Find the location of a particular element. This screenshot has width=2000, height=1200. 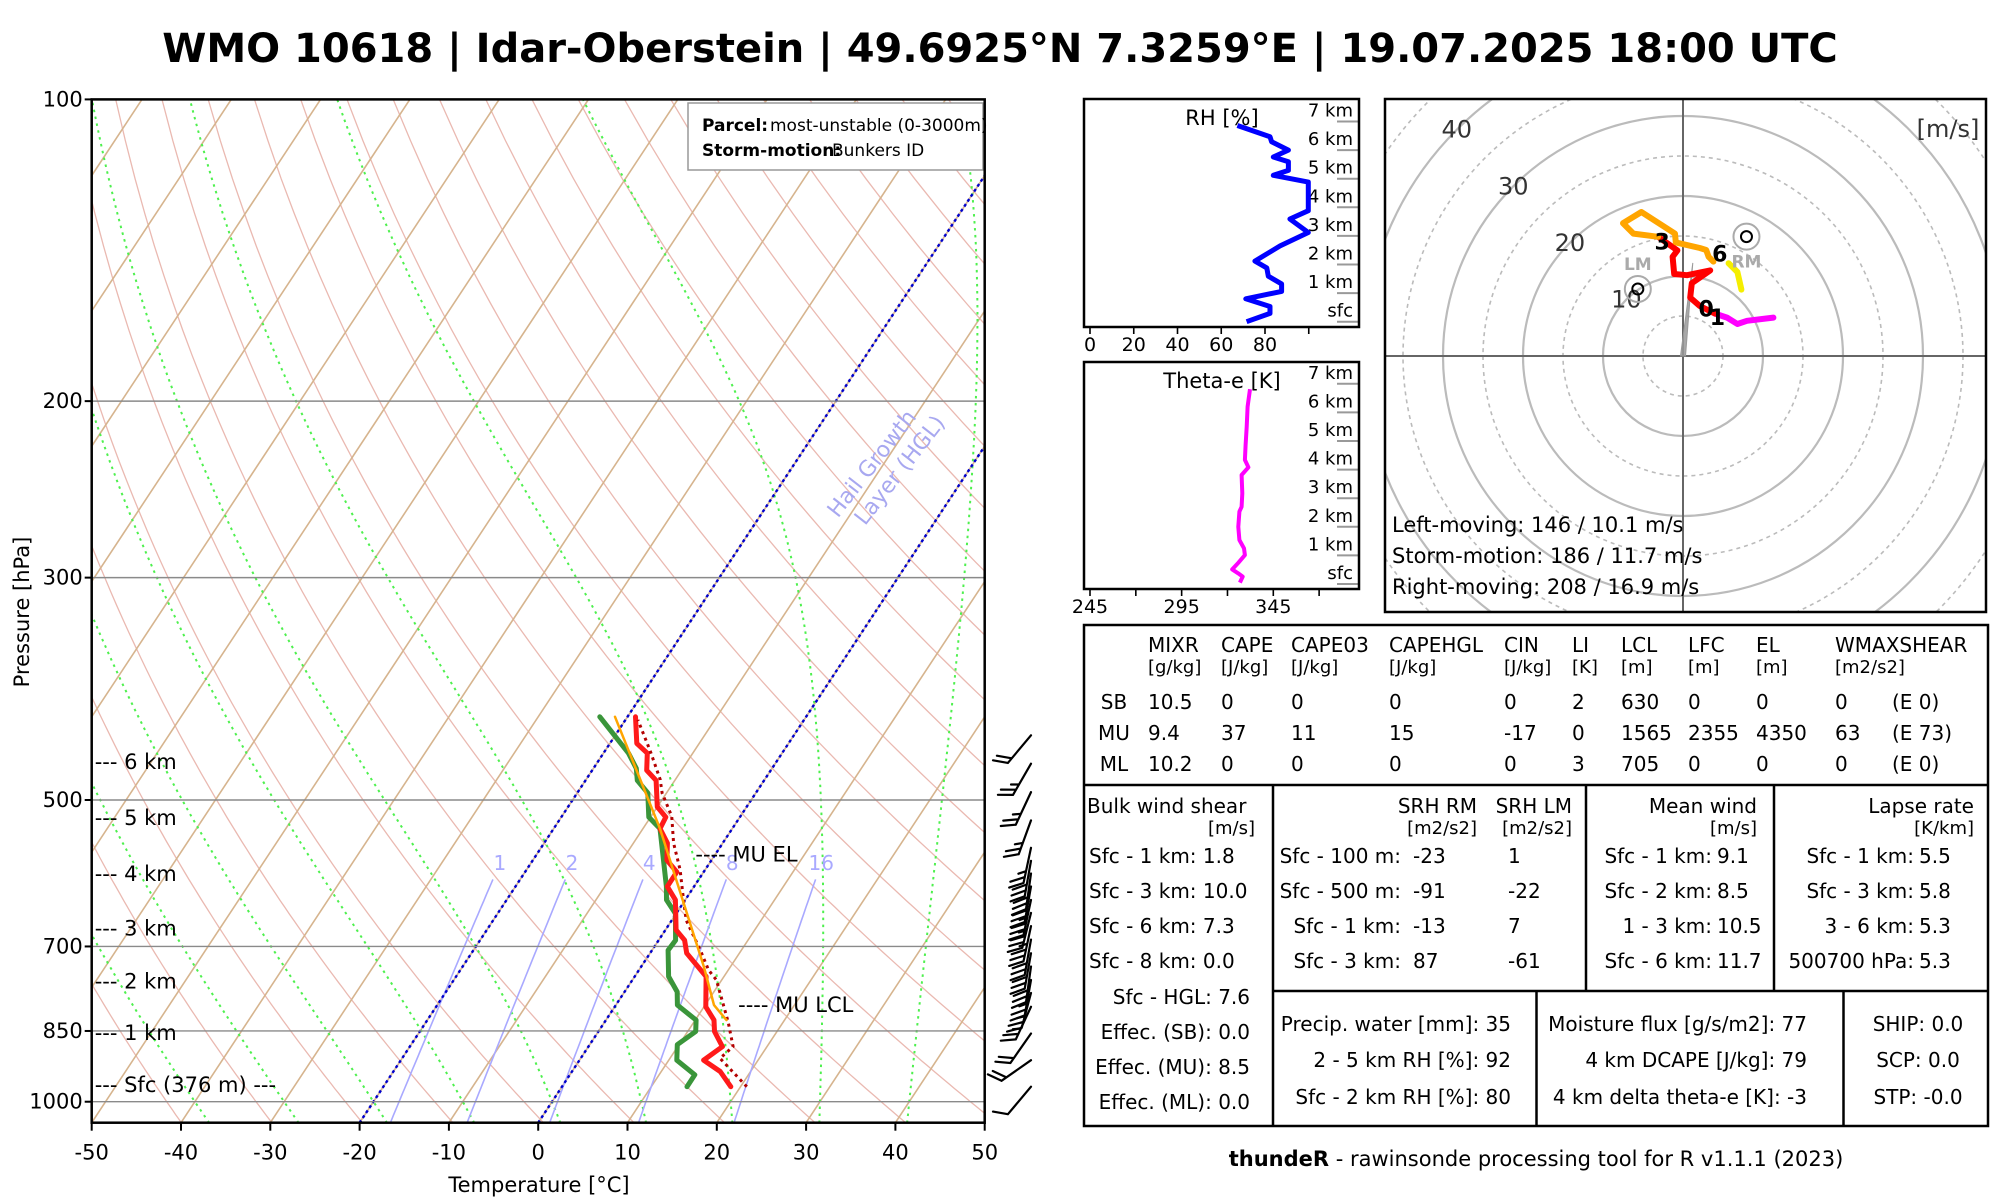

srh-lm-value: -22 is located at coordinates (1524, 891).